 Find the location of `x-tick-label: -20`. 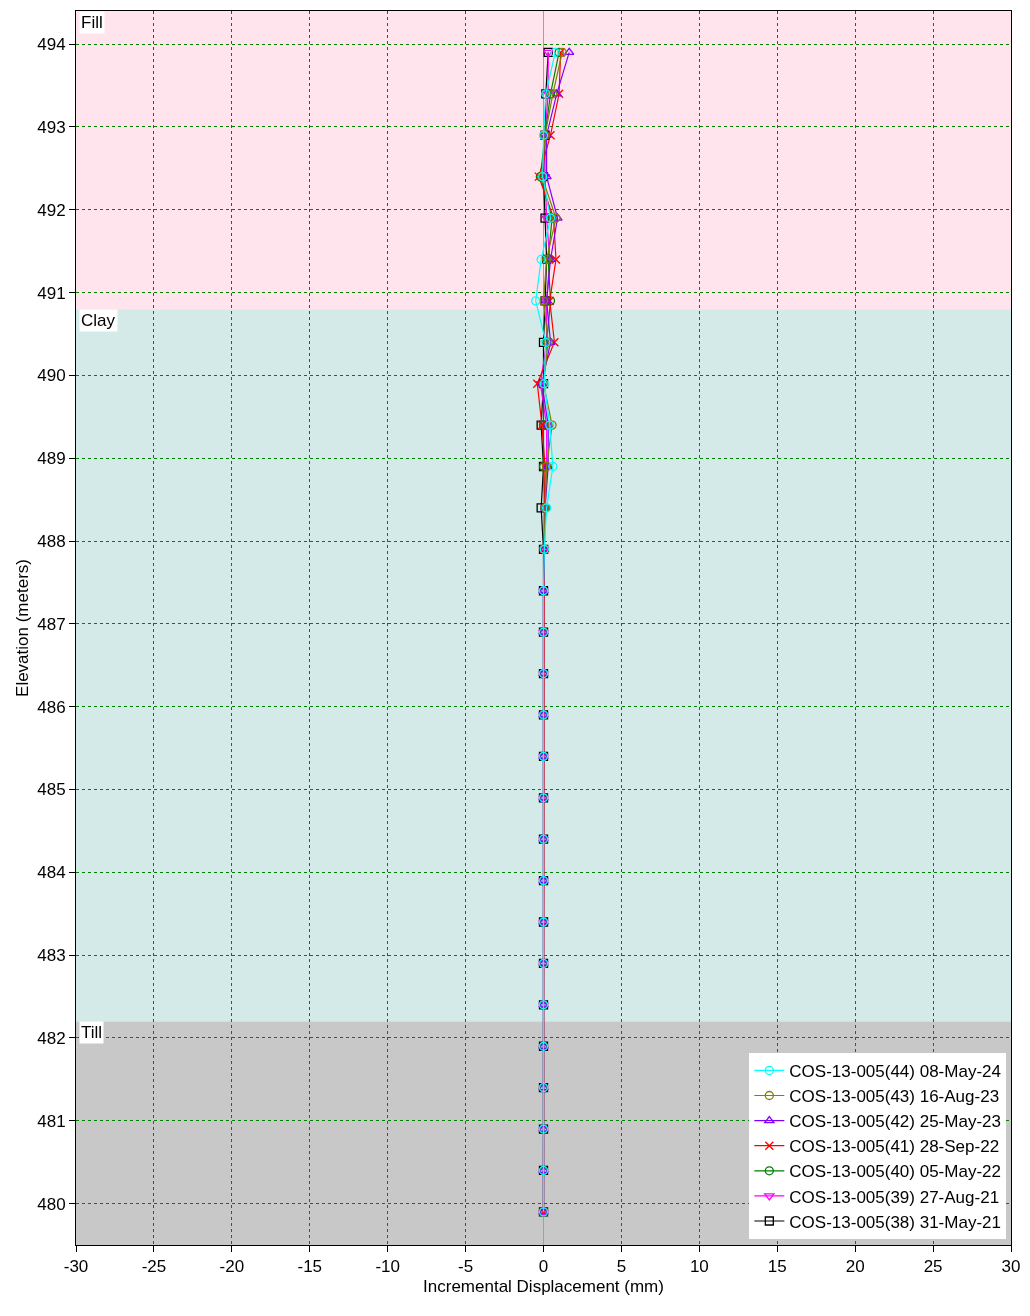

x-tick-label: -20 is located at coordinates (232, 1267).